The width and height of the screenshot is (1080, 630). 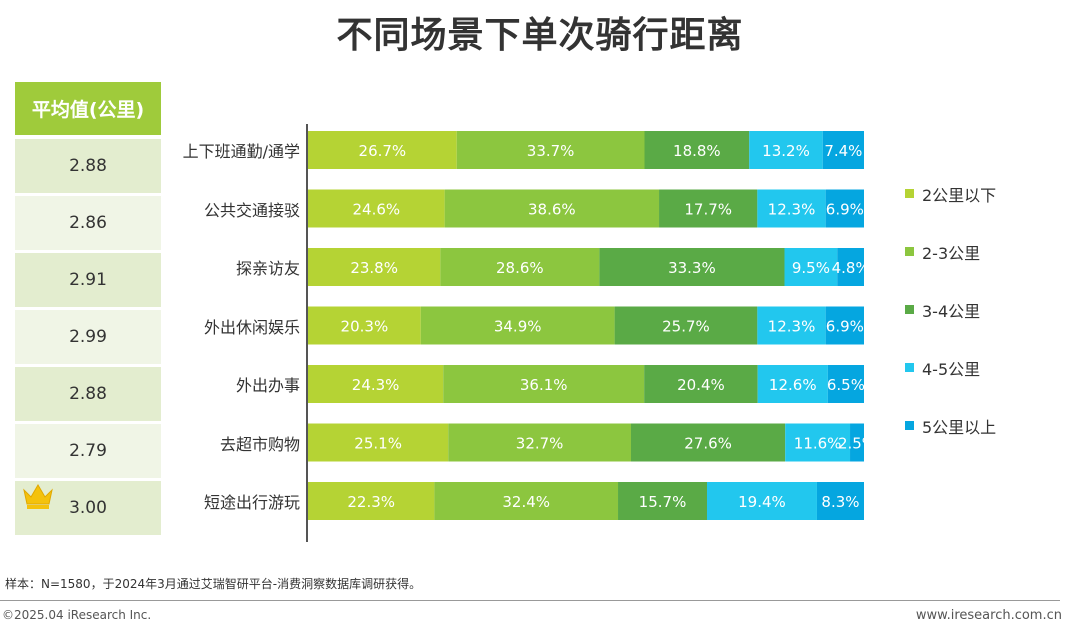 I want to click on bar-value-label: 28.6%, so click(x=520, y=268).